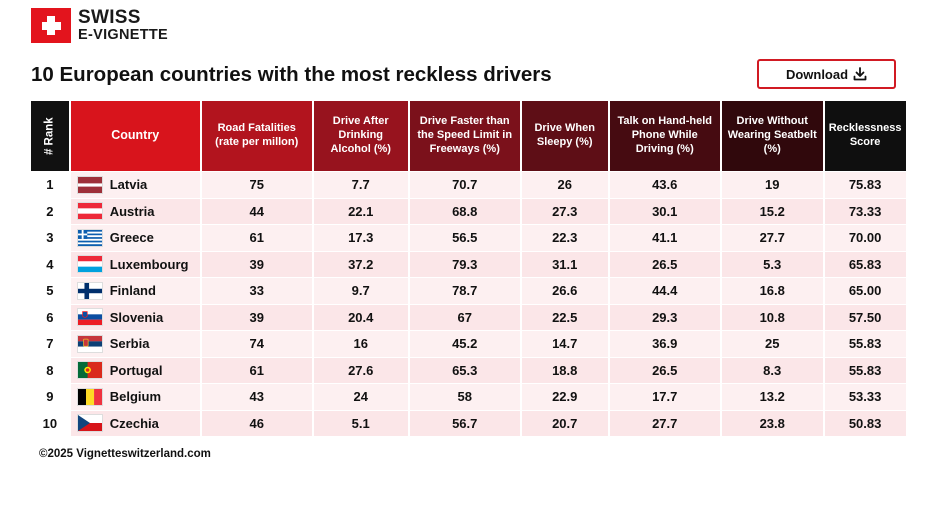  I want to click on header-rank-label: # Rank, so click(49, 135).